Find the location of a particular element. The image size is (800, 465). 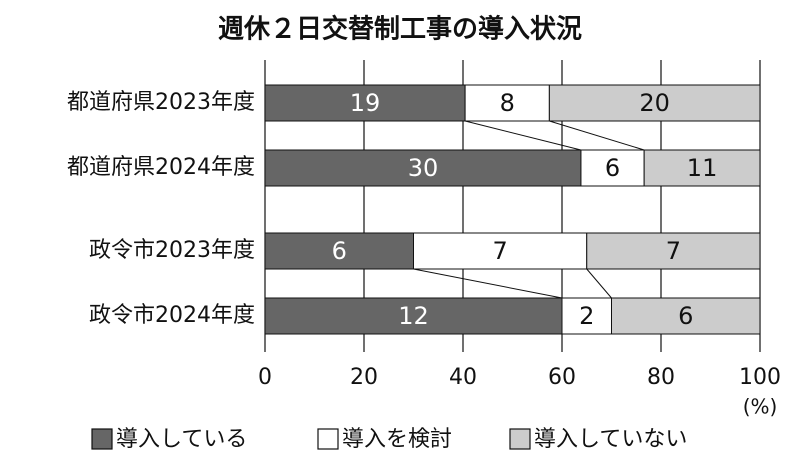

x-tick-label: 0 is located at coordinates (265, 377).